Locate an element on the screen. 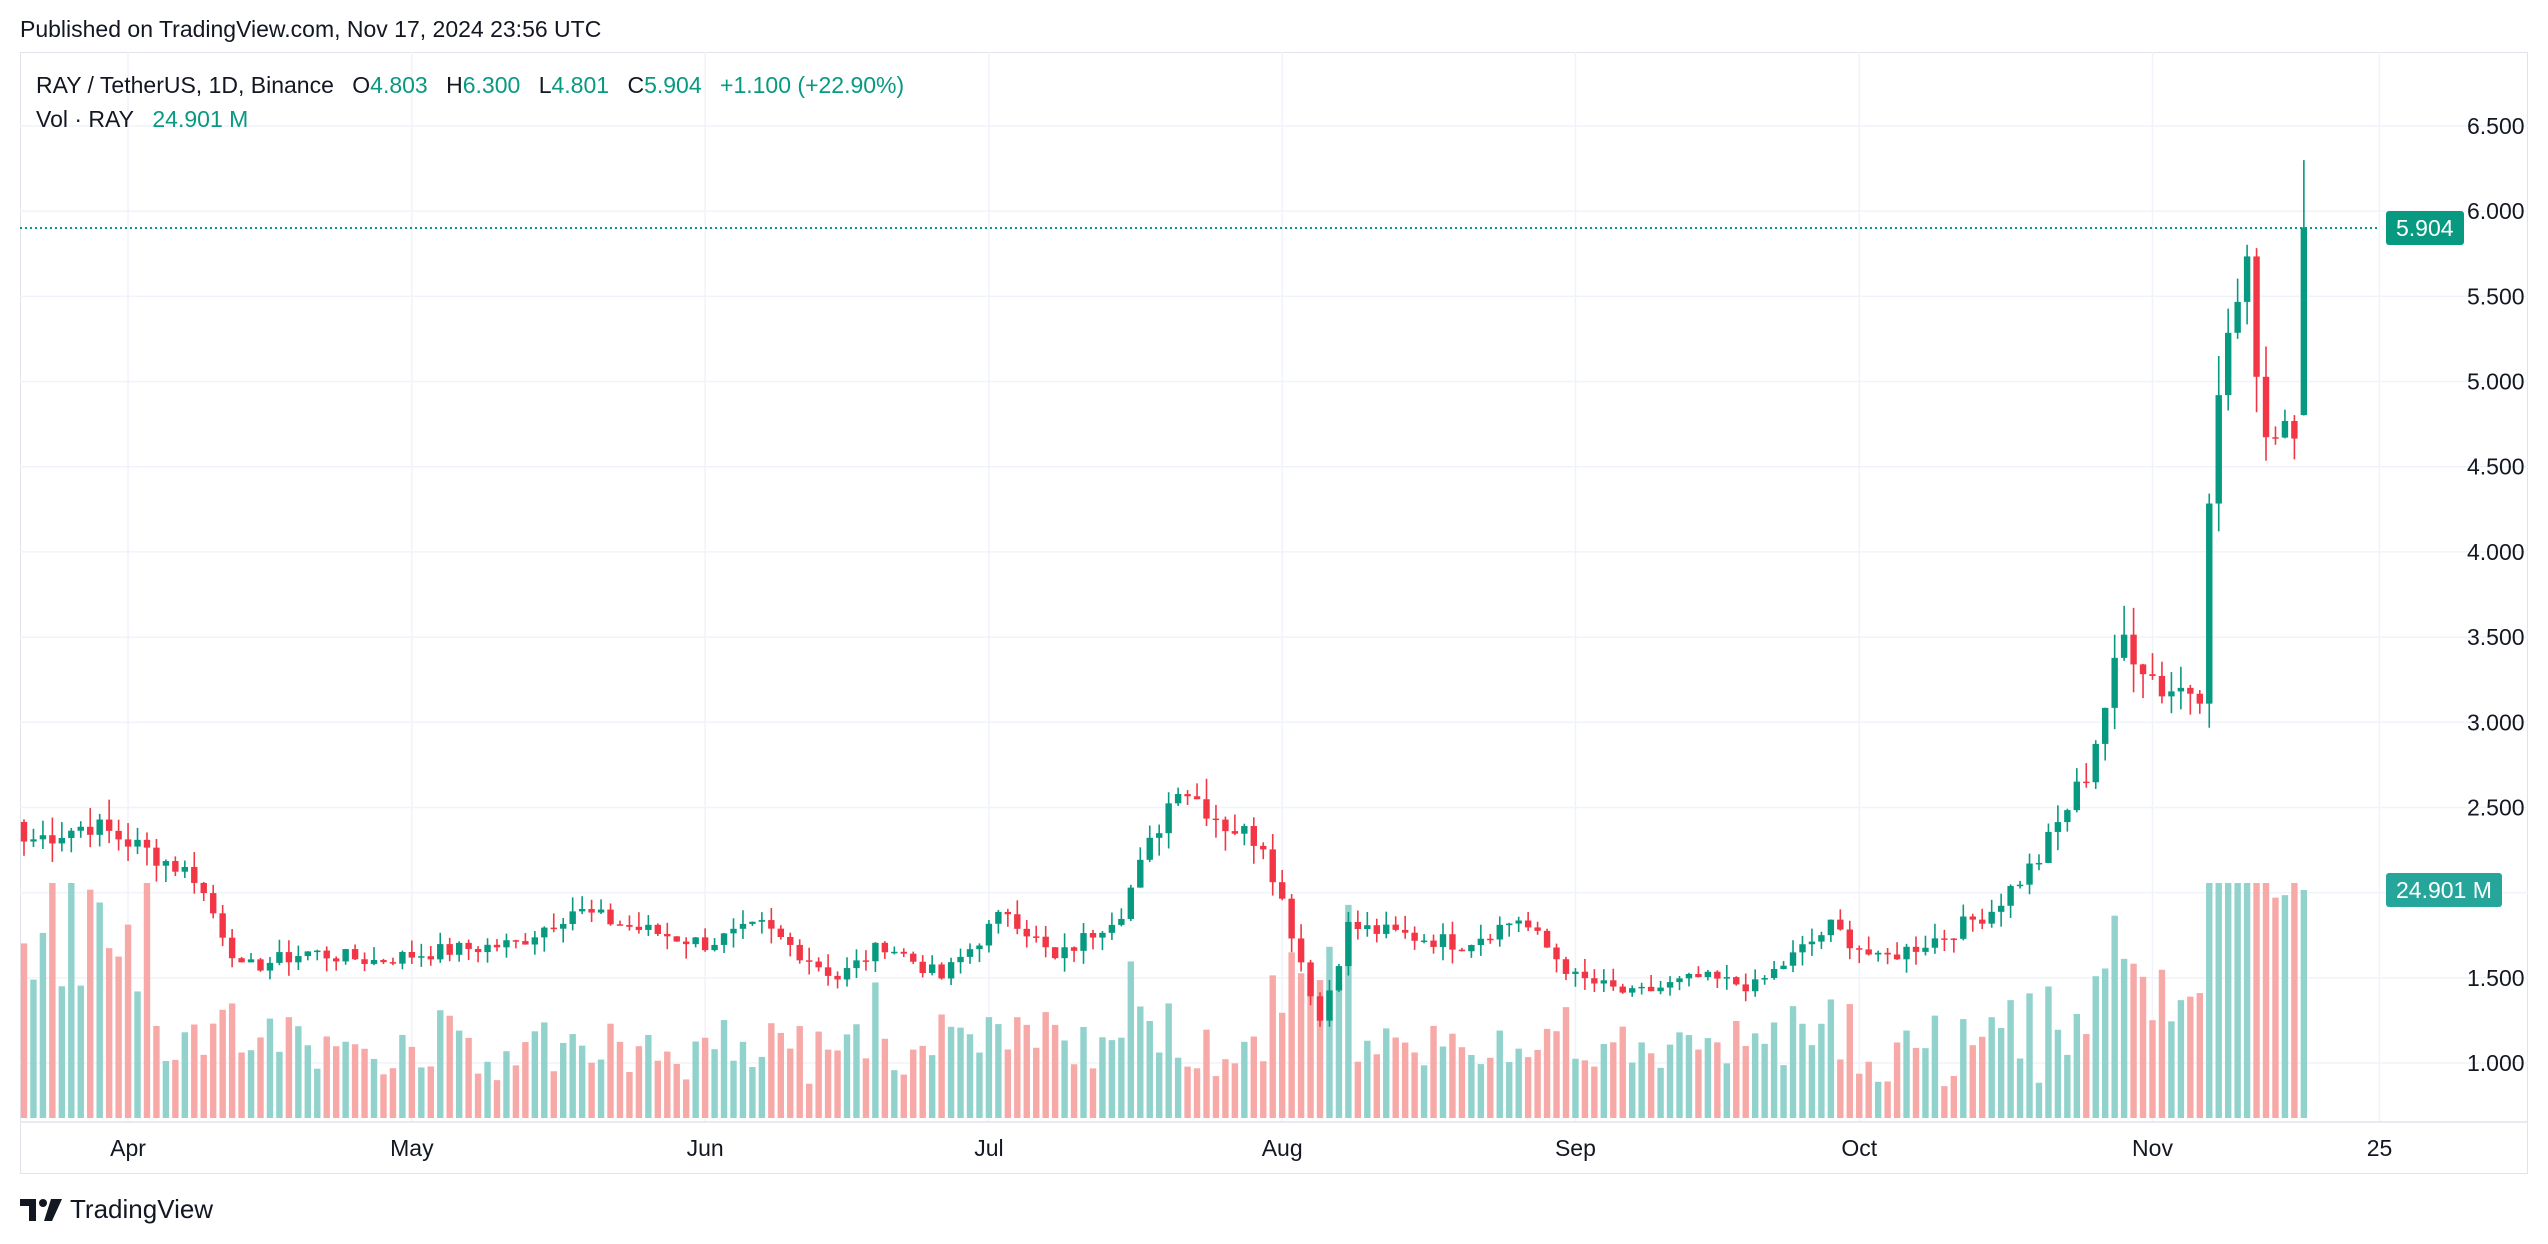 The height and width of the screenshot is (1244, 2548). x-tick-label: Nov is located at coordinates (2152, 1148).